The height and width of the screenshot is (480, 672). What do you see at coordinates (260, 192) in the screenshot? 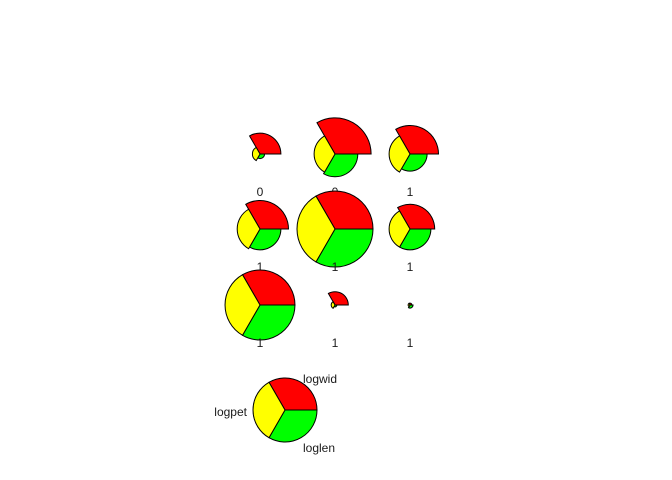
I see `star-label: 0` at bounding box center [260, 192].